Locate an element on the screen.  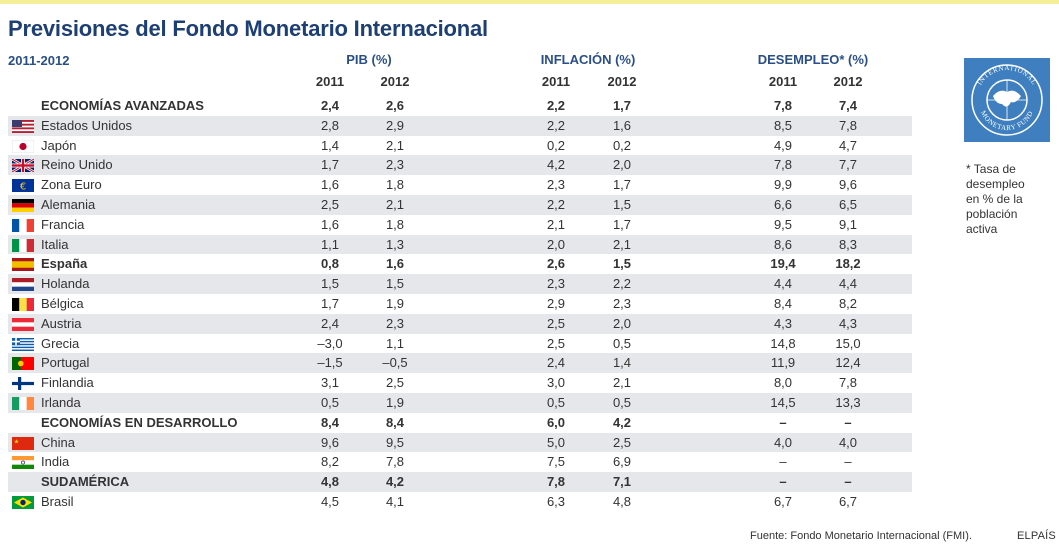
table-cell: 11,9 is located at coordinates (783, 363).